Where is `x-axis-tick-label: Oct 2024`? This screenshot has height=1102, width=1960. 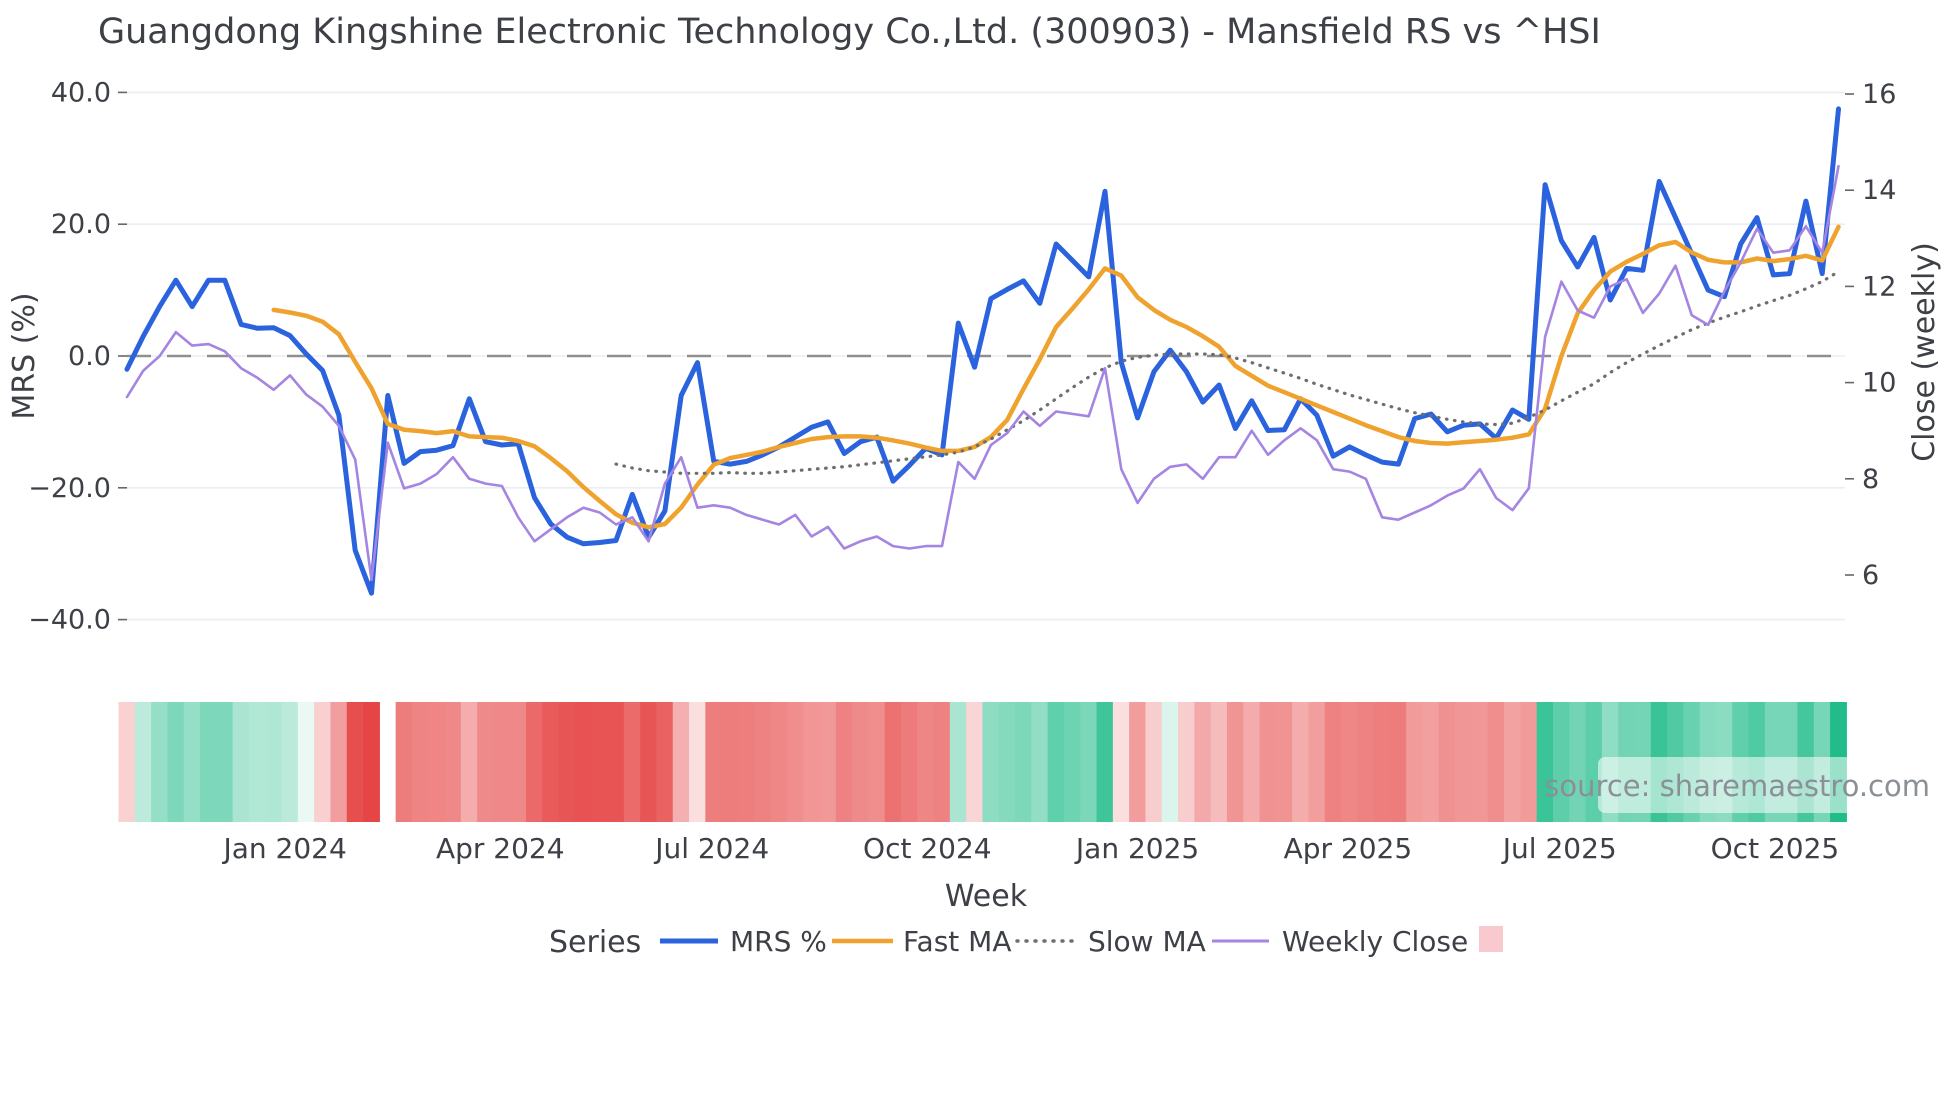 x-axis-tick-label: Oct 2024 is located at coordinates (927, 848).